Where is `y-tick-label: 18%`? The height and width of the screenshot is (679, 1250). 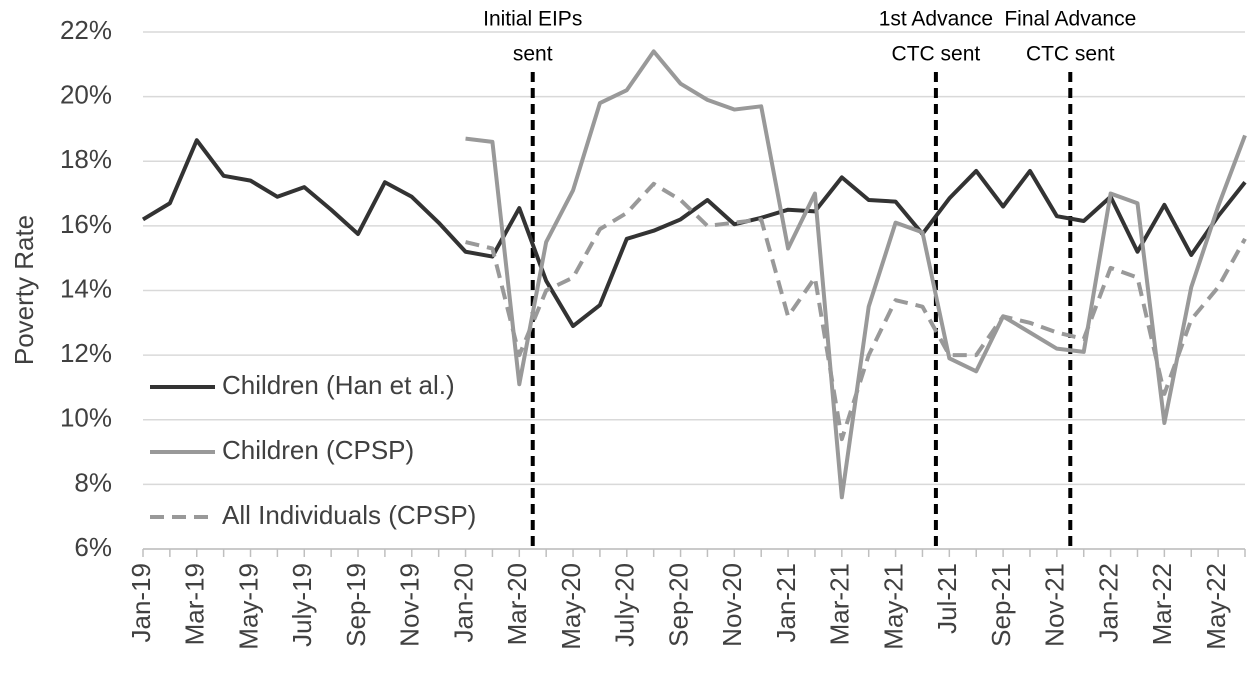 y-tick-label: 18% is located at coordinates (86, 159).